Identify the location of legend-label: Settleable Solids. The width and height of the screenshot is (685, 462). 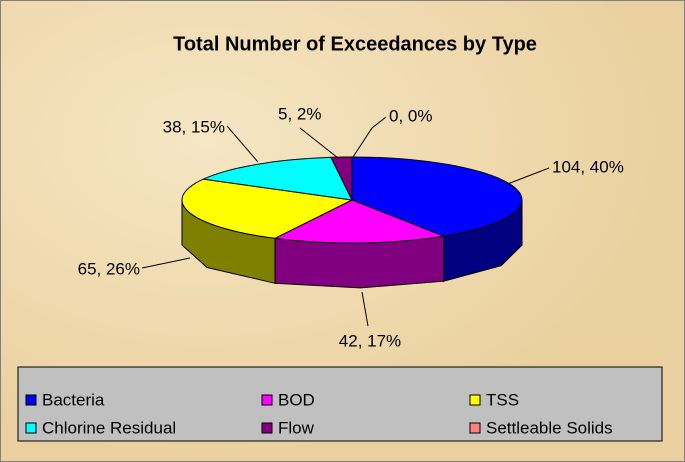
(549, 427).